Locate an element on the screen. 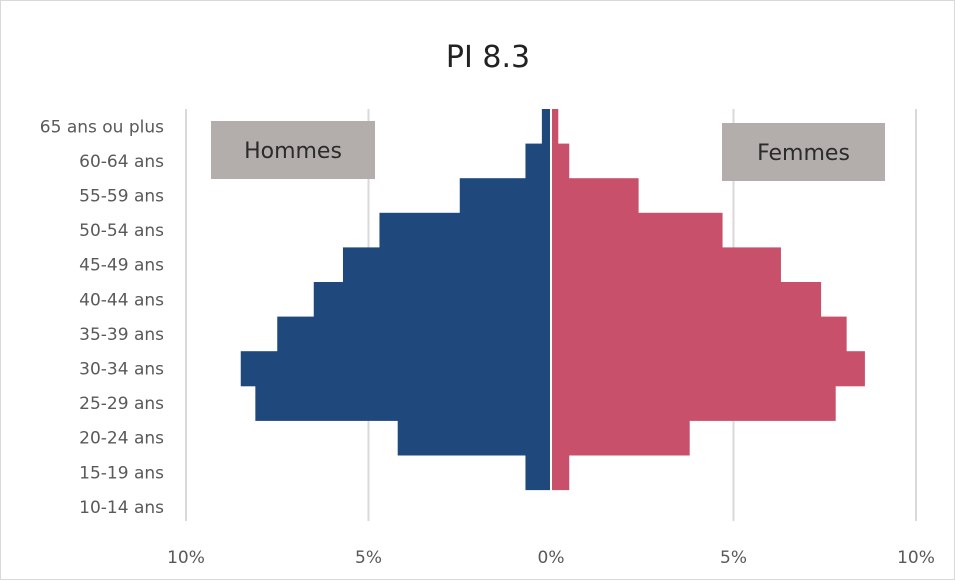 The width and height of the screenshot is (955, 581). y-tick-label: 65 ans ou plus is located at coordinates (102, 127).